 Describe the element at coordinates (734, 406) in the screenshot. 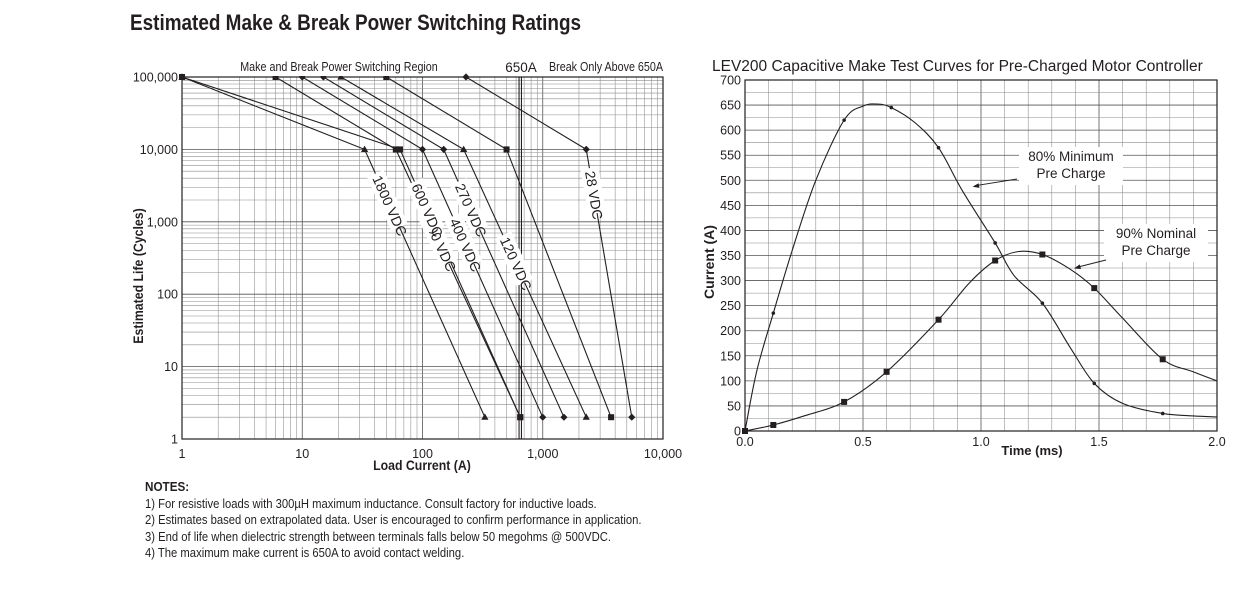

I see `y-tick-label: 50` at that location.